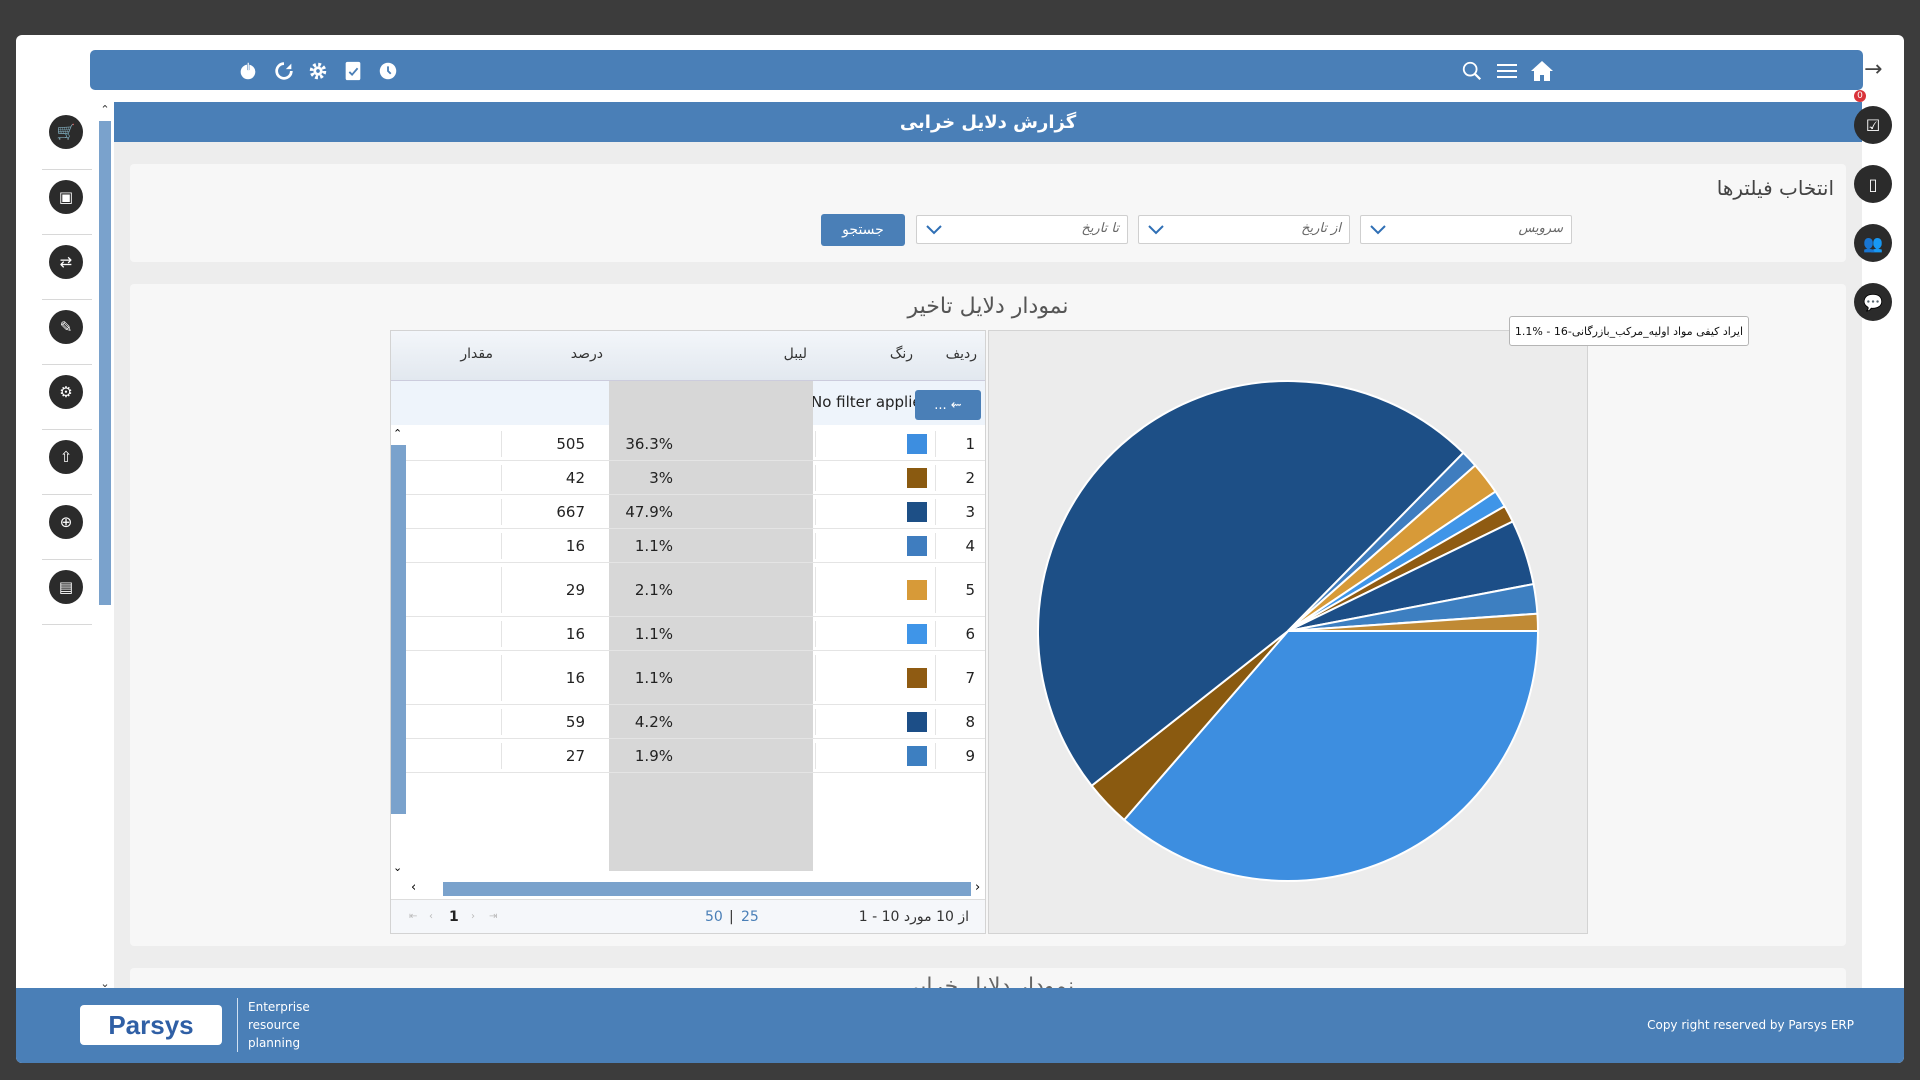 The height and width of the screenshot is (1080, 1920). Describe the element at coordinates (570, 444) in the screenshot. I see `row-value: 505` at that location.